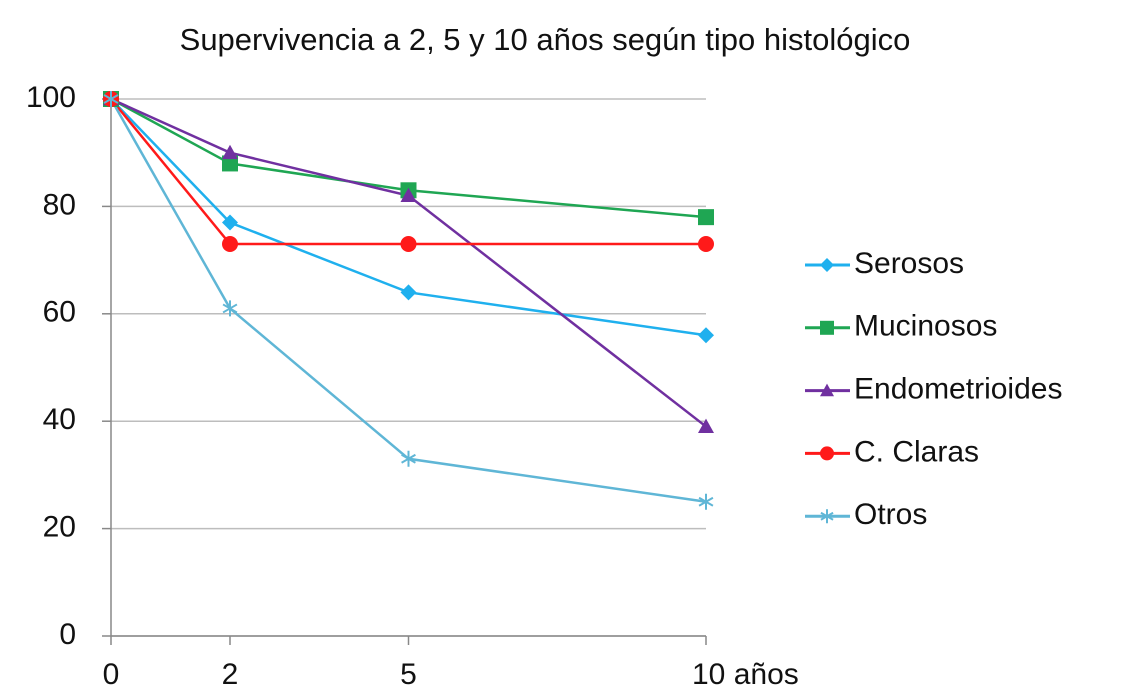  What do you see at coordinates (67, 634) in the screenshot?
I see `y-tick-label: 0` at bounding box center [67, 634].